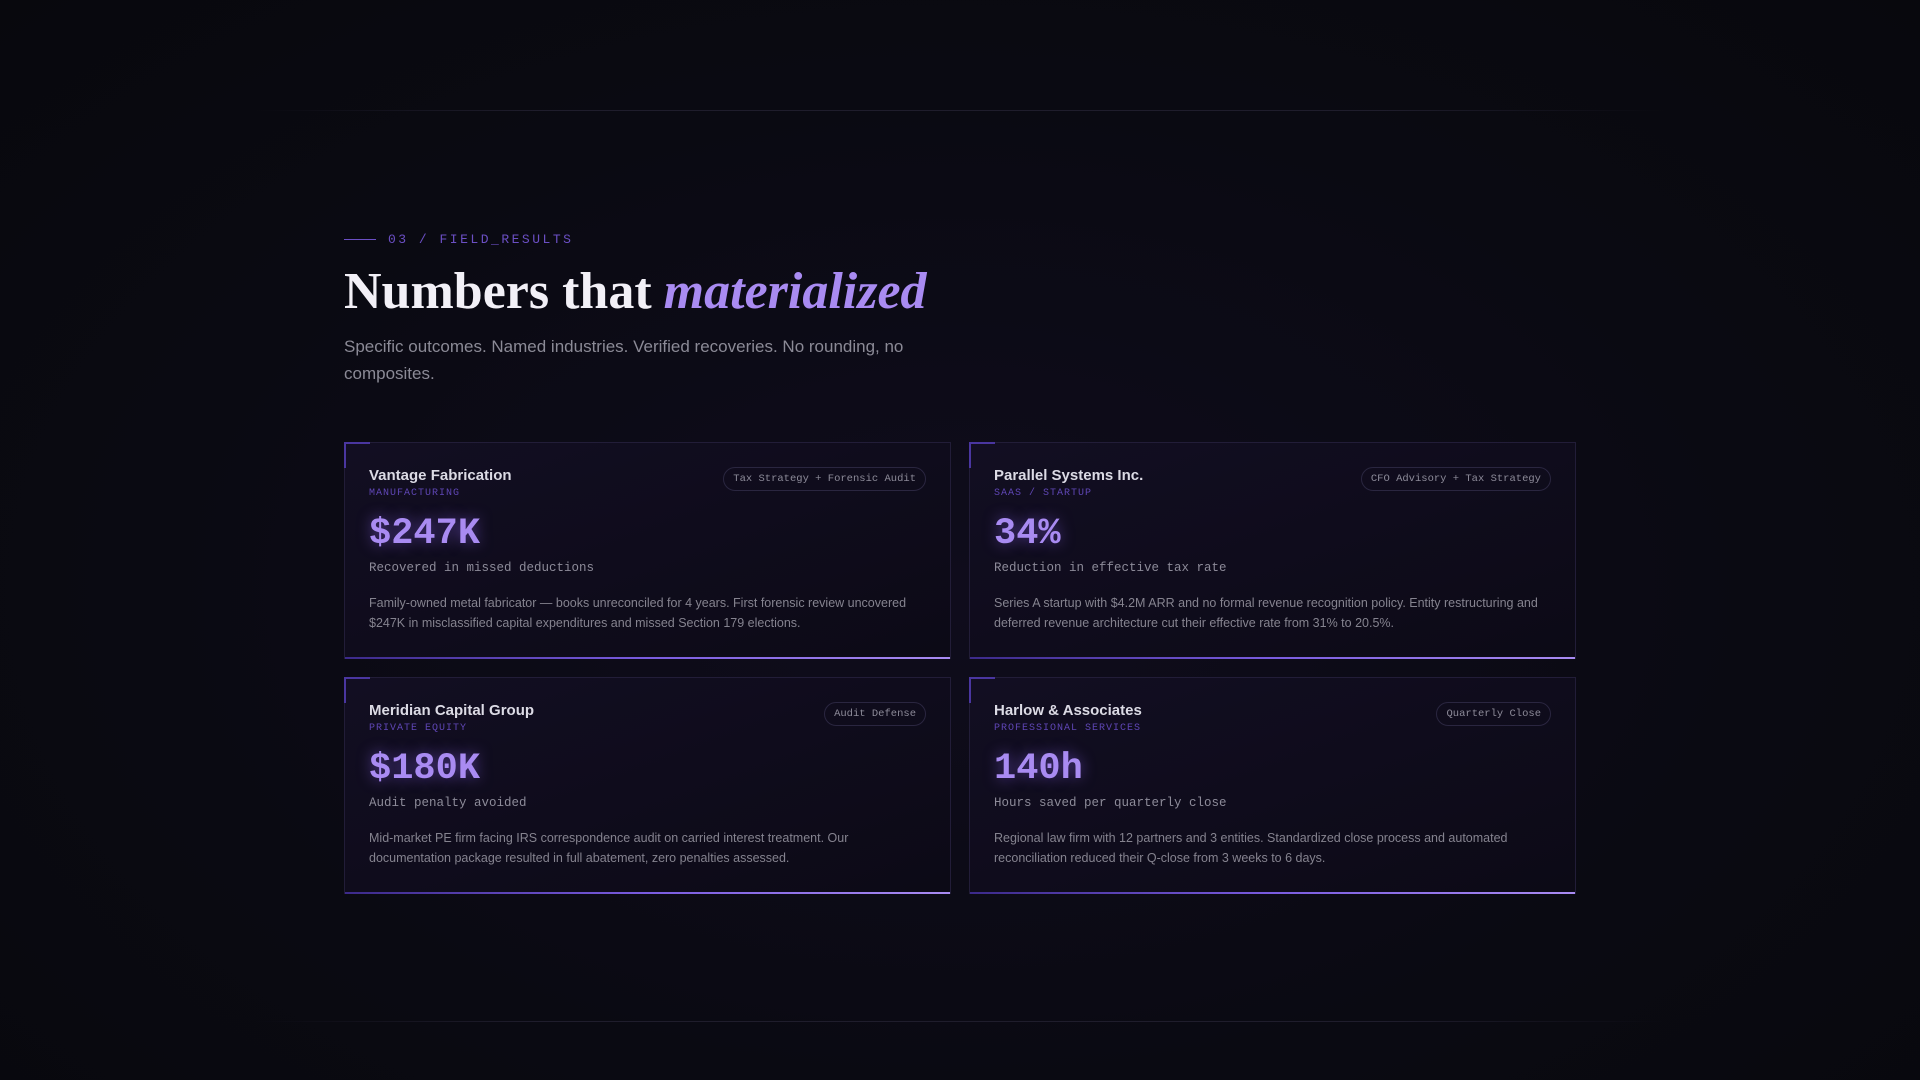  Describe the element at coordinates (452, 710) in the screenshot. I see `client-name: Meridian Capital Group` at that location.